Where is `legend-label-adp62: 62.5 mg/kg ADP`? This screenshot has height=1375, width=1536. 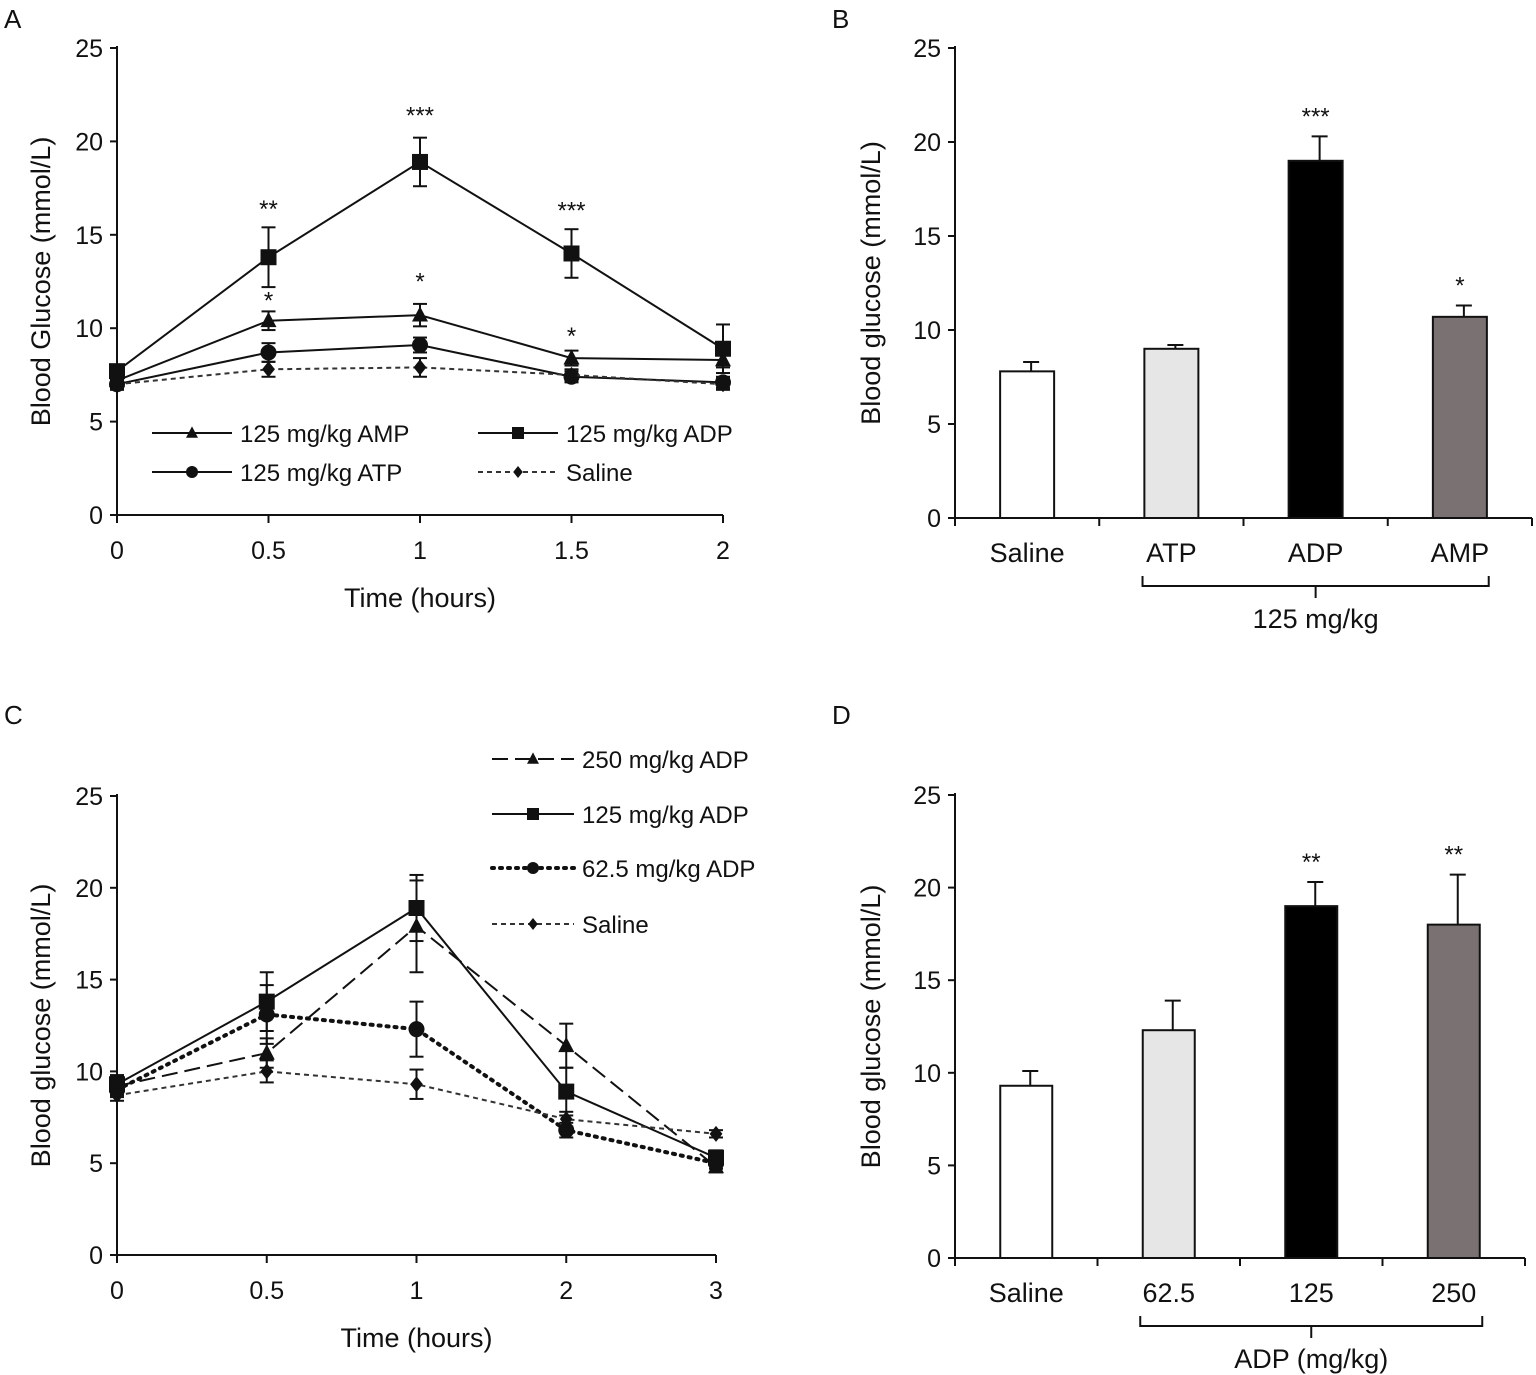 legend-label-adp62: 62.5 mg/kg ADP is located at coordinates (668, 869).